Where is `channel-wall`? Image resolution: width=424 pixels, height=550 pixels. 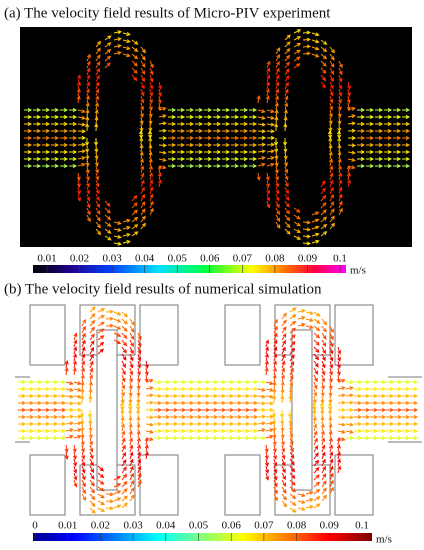
channel-wall is located at coordinates (47, 485).